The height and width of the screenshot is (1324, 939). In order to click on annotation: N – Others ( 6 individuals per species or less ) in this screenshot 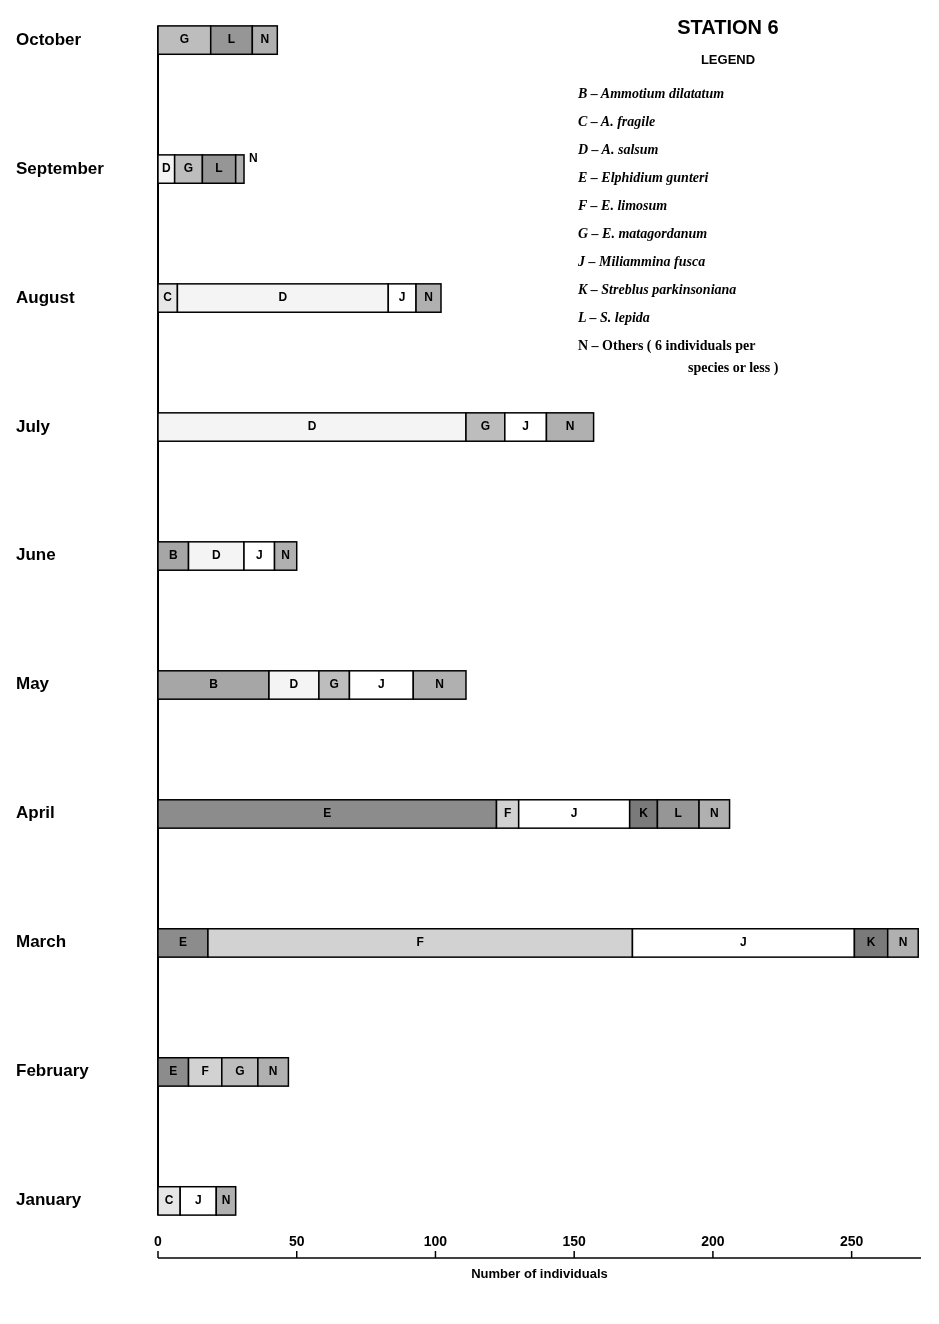, I will do `click(678, 357)`.